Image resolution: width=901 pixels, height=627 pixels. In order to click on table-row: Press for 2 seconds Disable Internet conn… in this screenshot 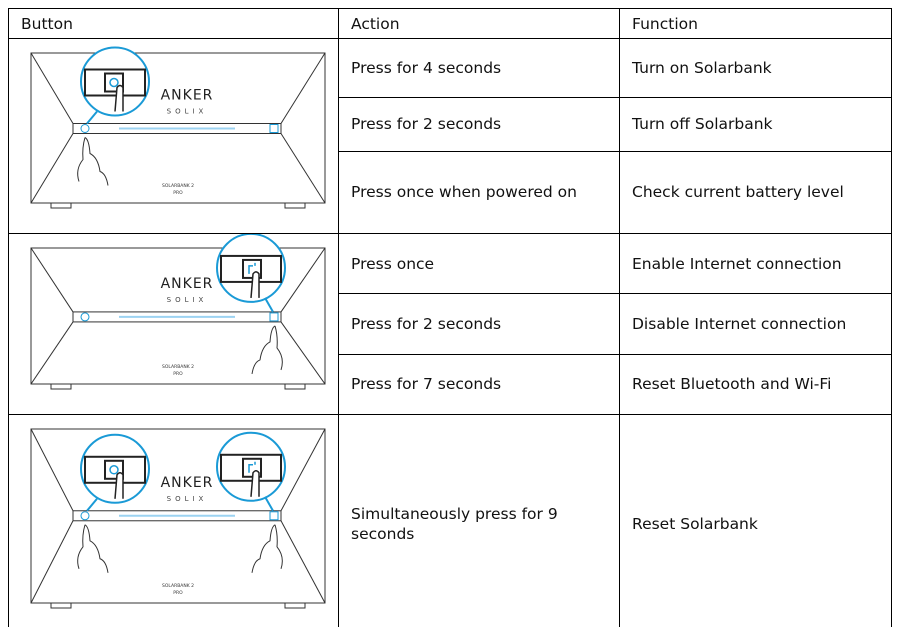, I will do `click(450, 324)`.